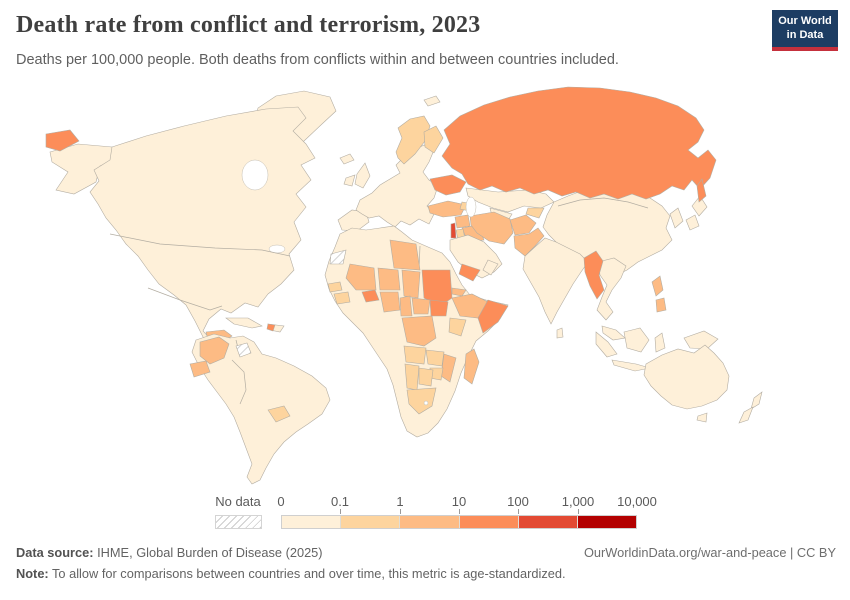  Describe the element at coordinates (555, 281) in the screenshot. I see `country-india` at that location.